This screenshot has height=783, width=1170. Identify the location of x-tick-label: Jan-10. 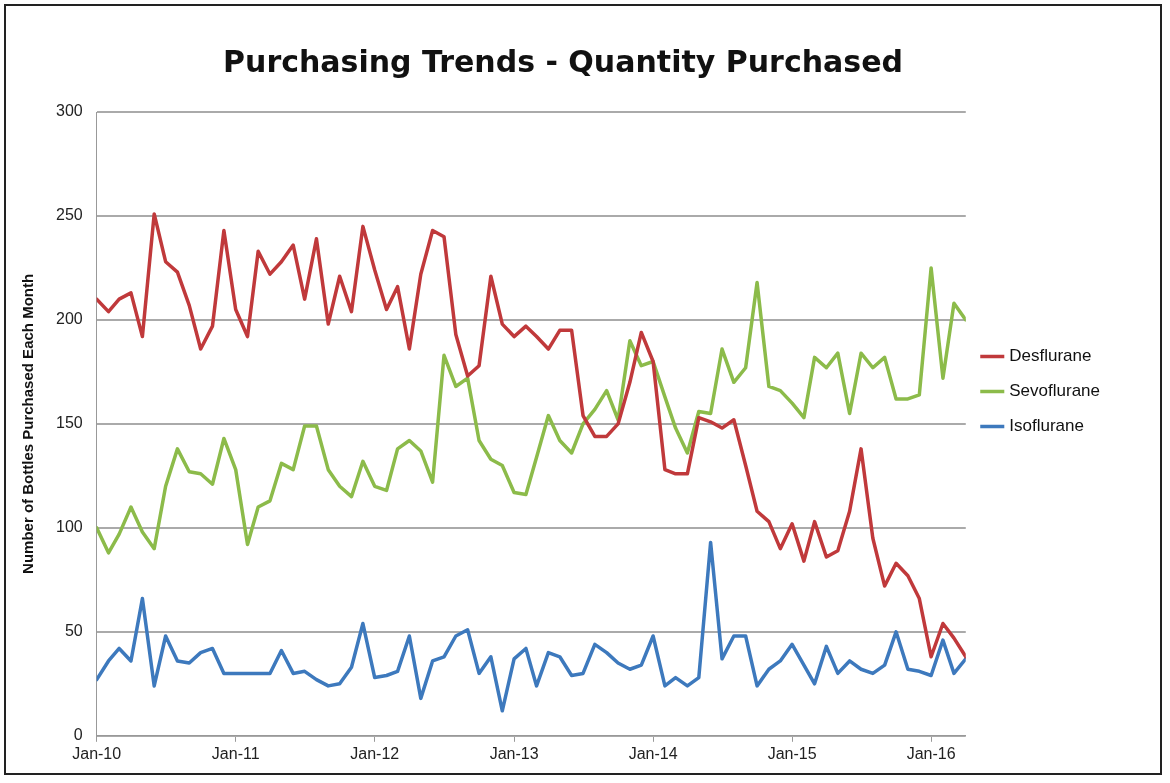
(97, 753).